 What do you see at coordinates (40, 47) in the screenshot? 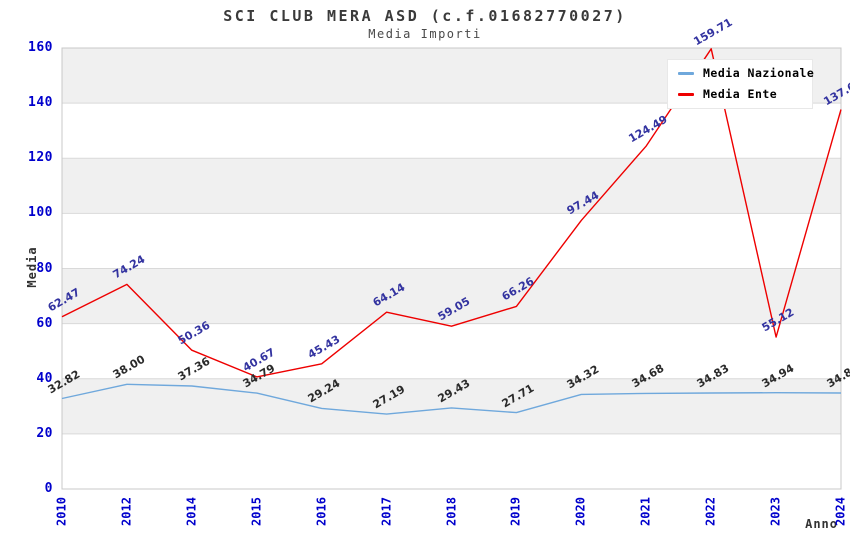
I see `y-tick-label: 160` at bounding box center [40, 47].